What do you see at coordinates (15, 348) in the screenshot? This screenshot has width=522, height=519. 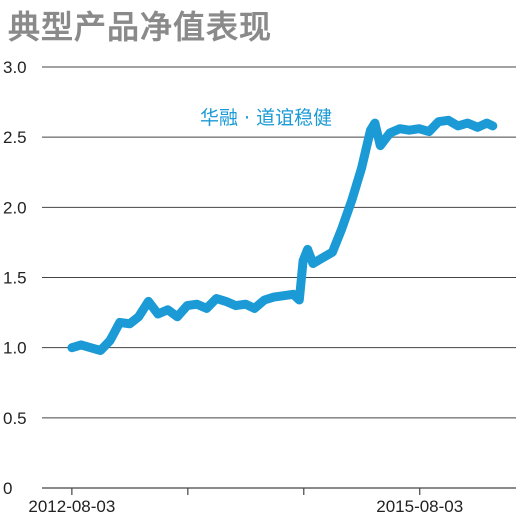 I see `y-tick-label: 1.0` at bounding box center [15, 348].